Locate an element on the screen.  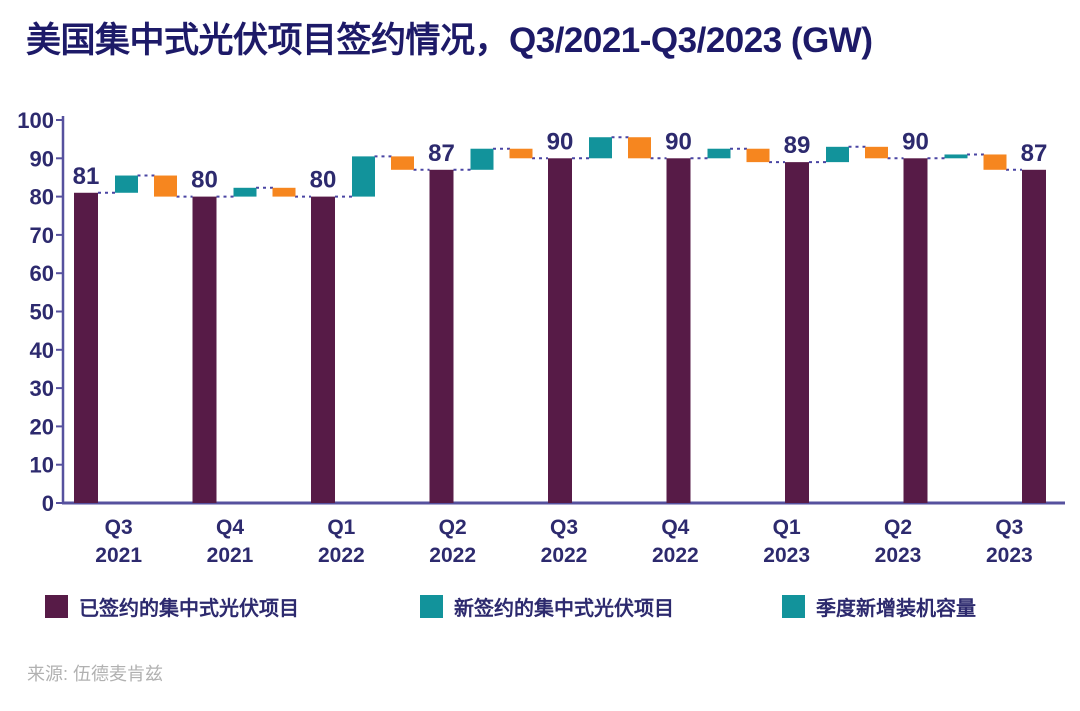
y-tick-label-100: 100 is located at coordinates (35, 120).